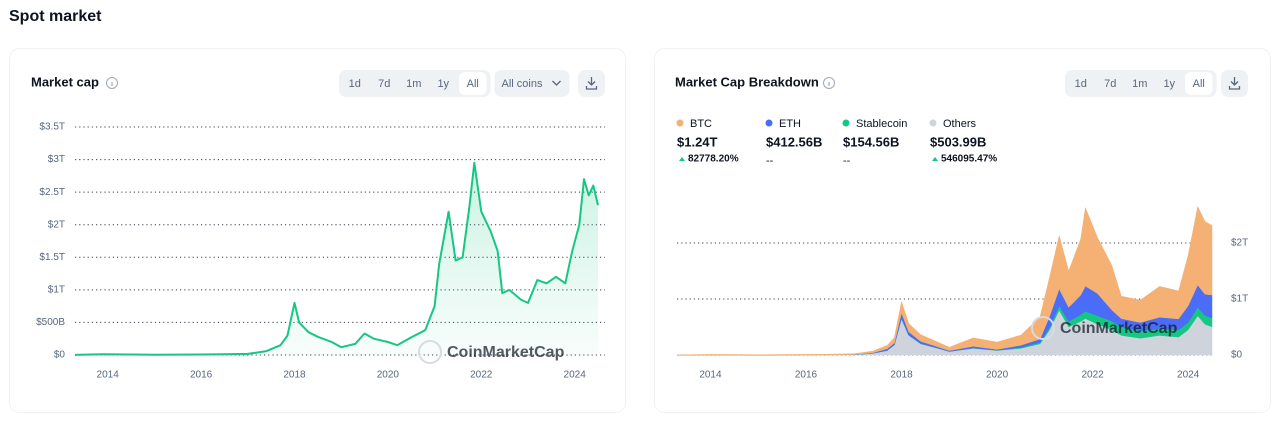  Describe the element at coordinates (960, 124) in the screenshot. I see `legend-name: Others` at that location.